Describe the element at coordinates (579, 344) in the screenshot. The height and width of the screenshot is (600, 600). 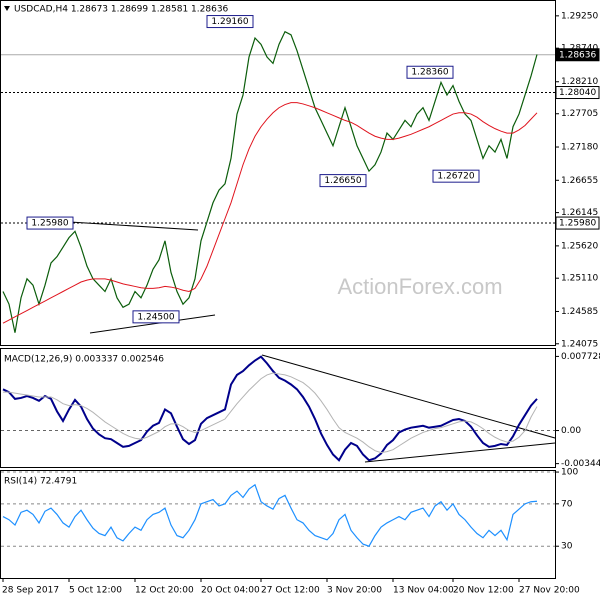
I see `y-tick-label: 1.24075` at that location.